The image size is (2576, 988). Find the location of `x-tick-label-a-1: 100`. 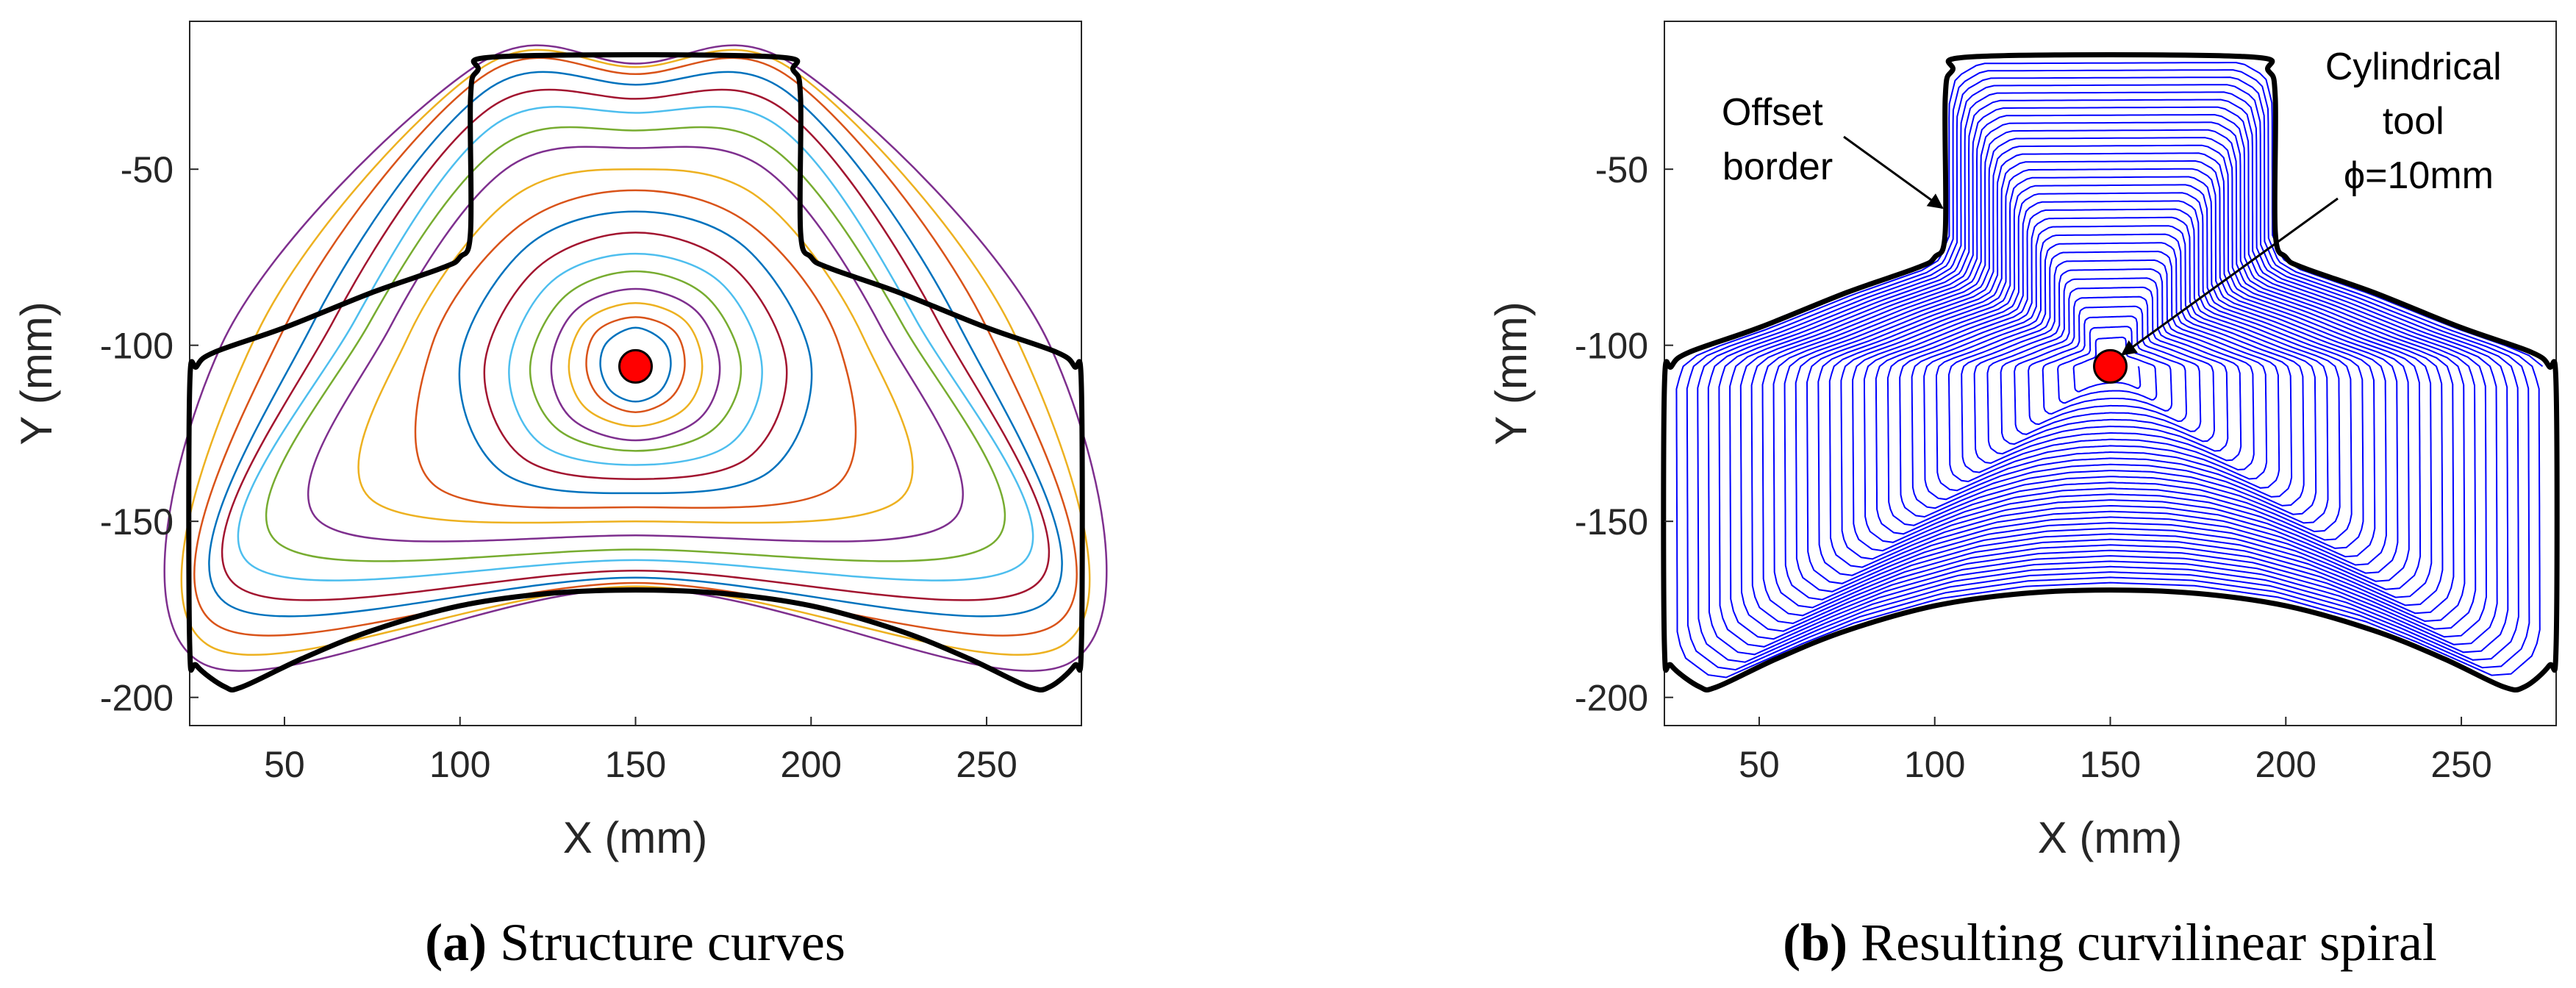

x-tick-label-a-1: 100 is located at coordinates (459, 765).